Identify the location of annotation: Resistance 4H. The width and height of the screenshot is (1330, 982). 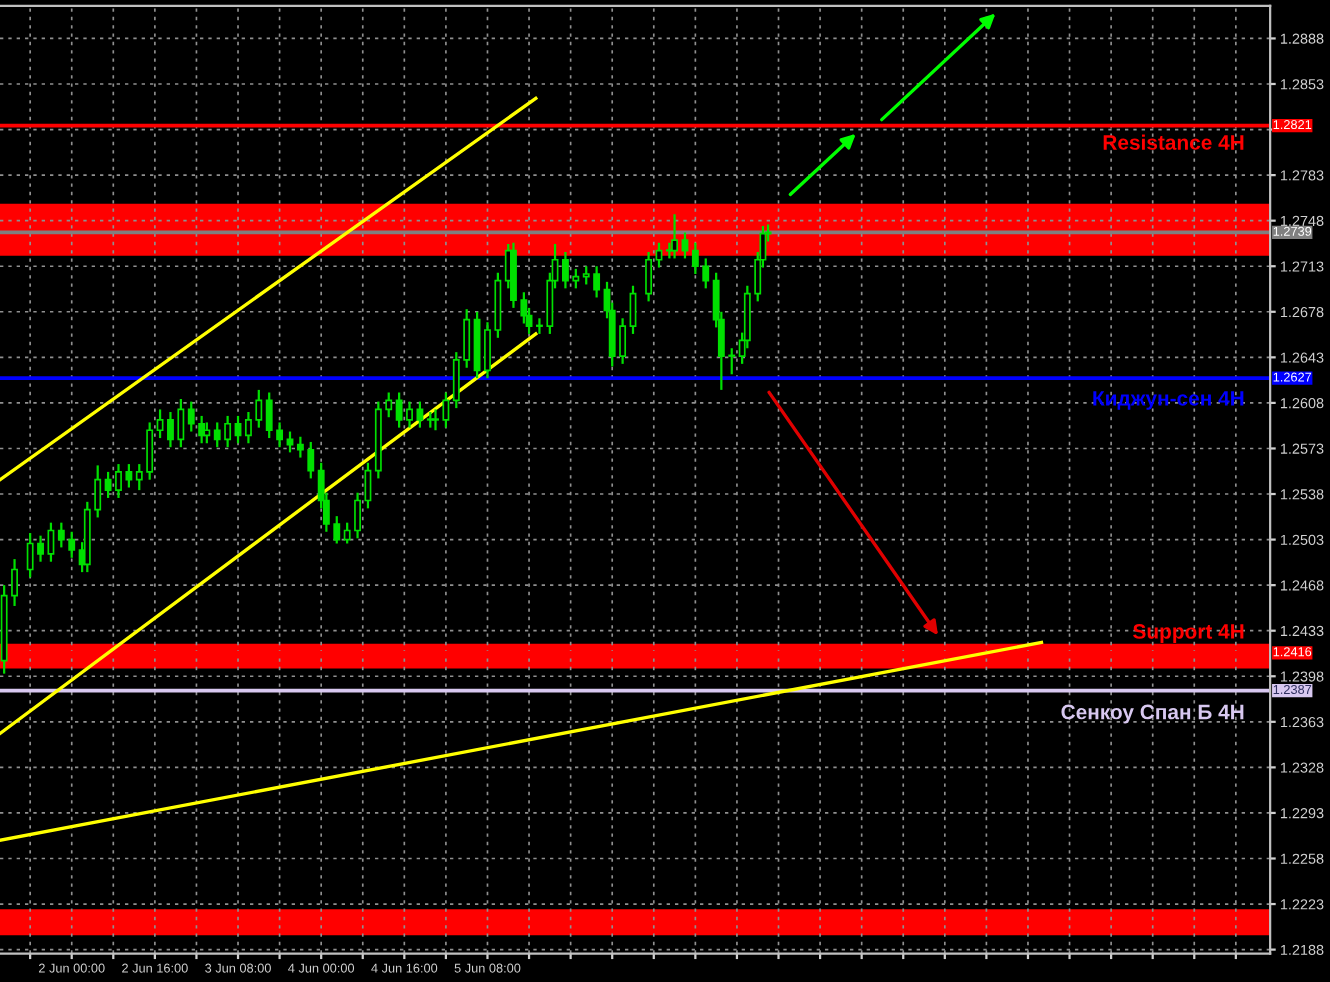
(1173, 142).